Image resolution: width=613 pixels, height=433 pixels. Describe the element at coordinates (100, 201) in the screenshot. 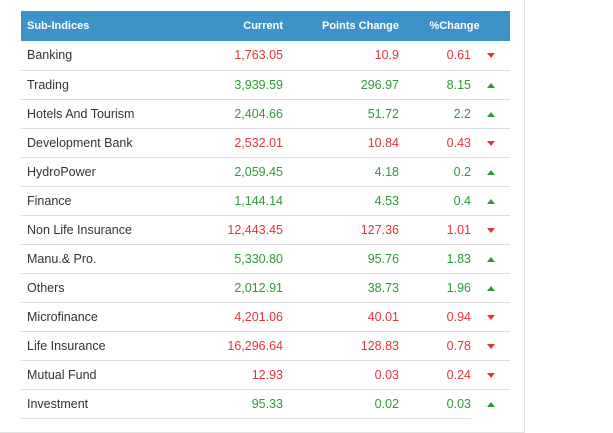

I see `sub-index-name: Finance` at that location.